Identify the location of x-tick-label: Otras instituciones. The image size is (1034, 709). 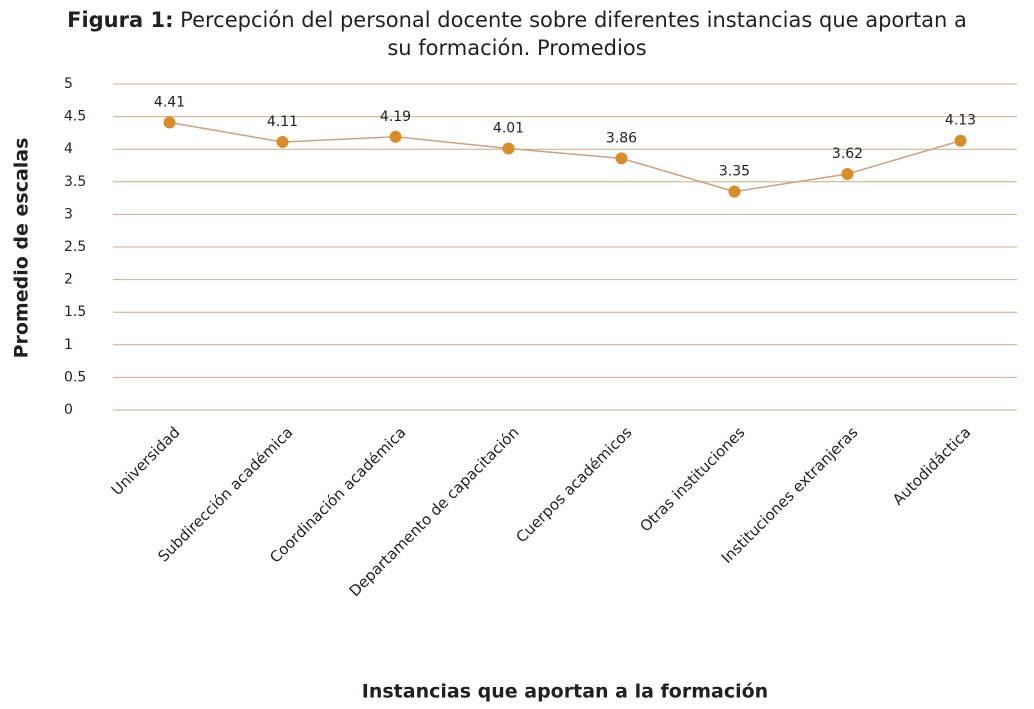
(692, 479).